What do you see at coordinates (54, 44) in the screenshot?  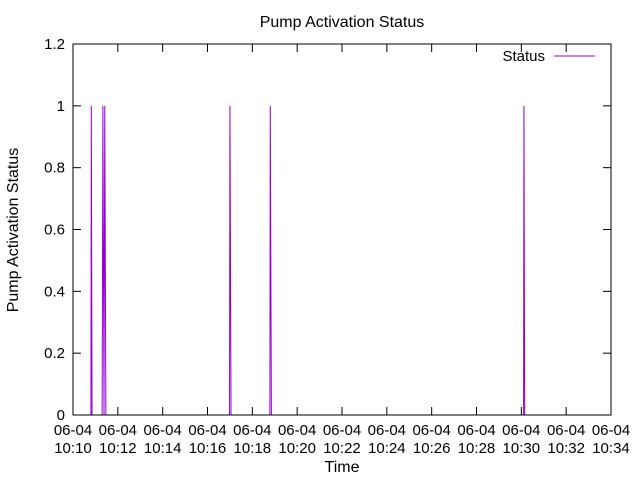 I see `y-tick-label: 1.2` at bounding box center [54, 44].